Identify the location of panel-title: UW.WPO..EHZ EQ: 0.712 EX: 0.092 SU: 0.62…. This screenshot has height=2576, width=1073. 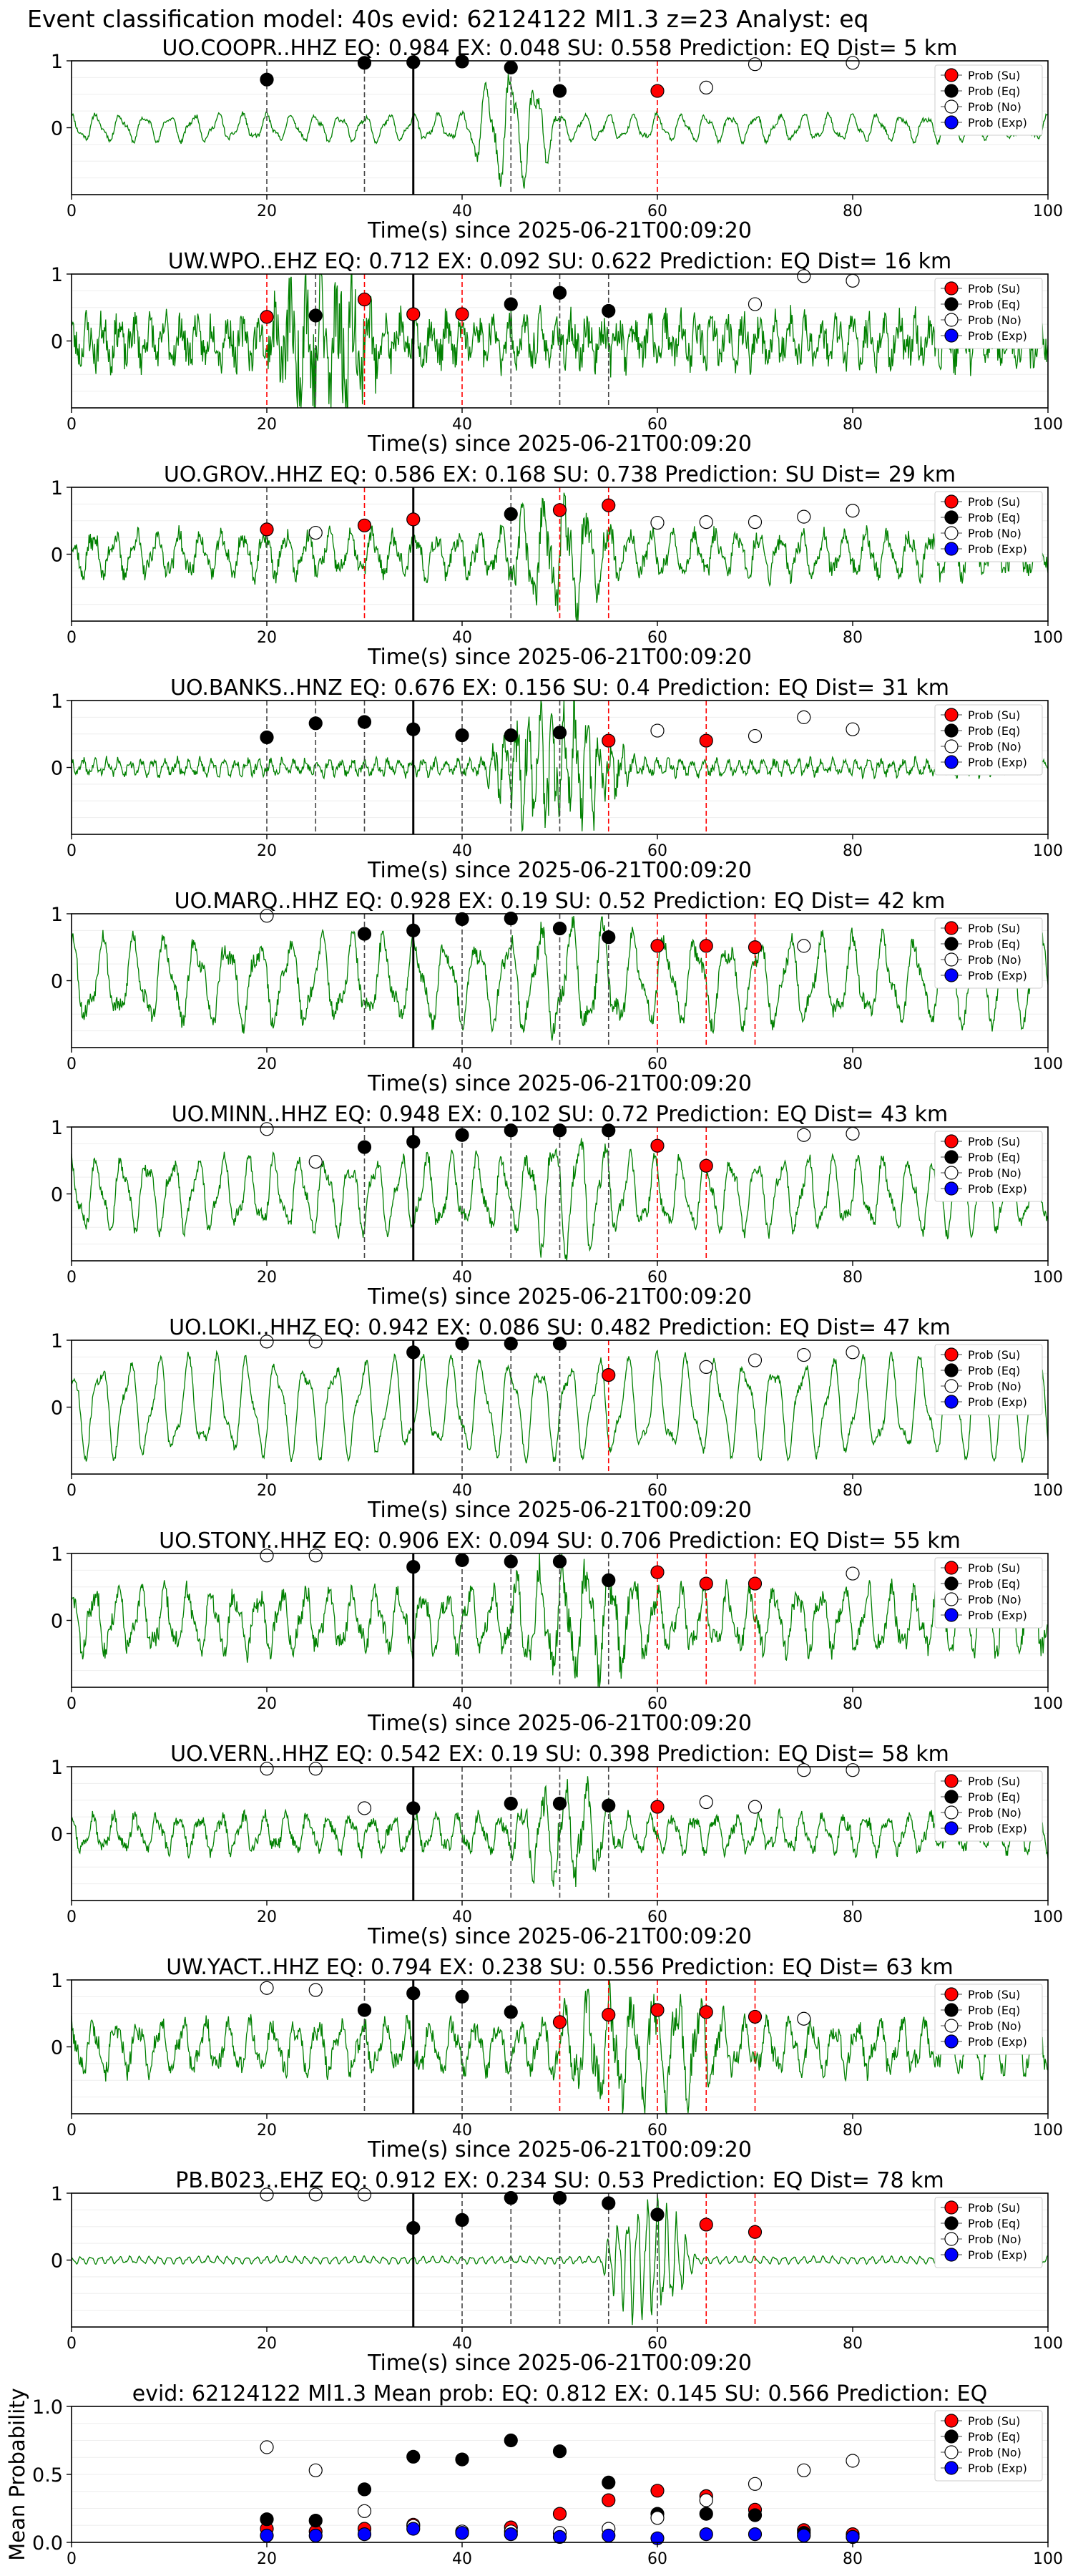
(559, 261).